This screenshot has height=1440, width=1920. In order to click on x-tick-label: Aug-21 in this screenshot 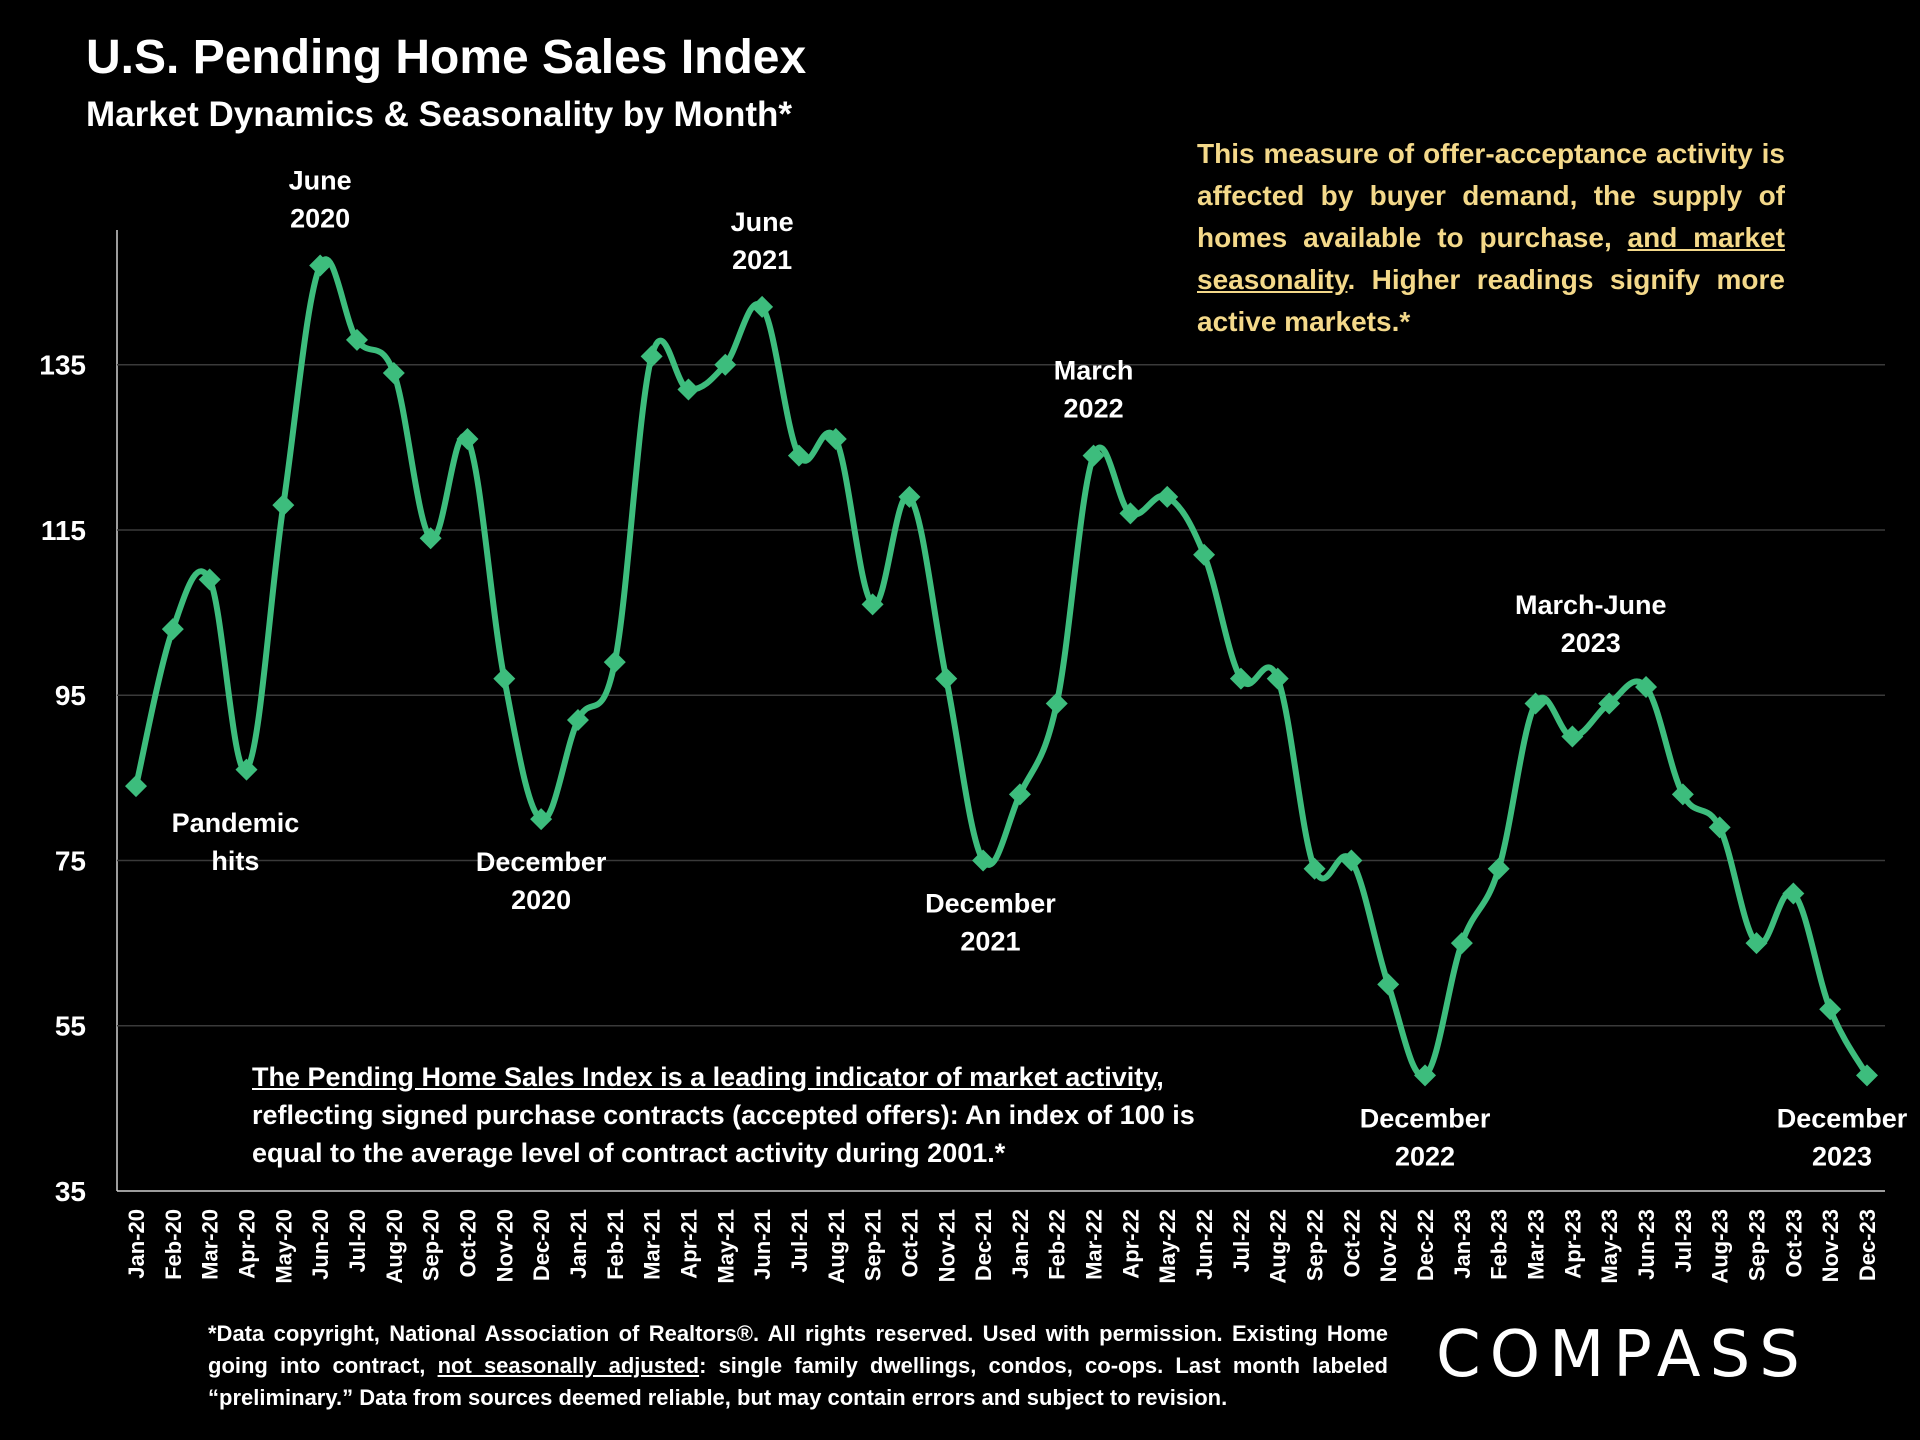, I will do `click(836, 1246)`.